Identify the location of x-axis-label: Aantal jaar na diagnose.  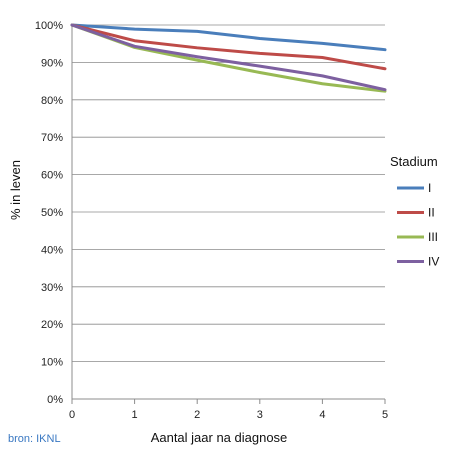
(219, 437).